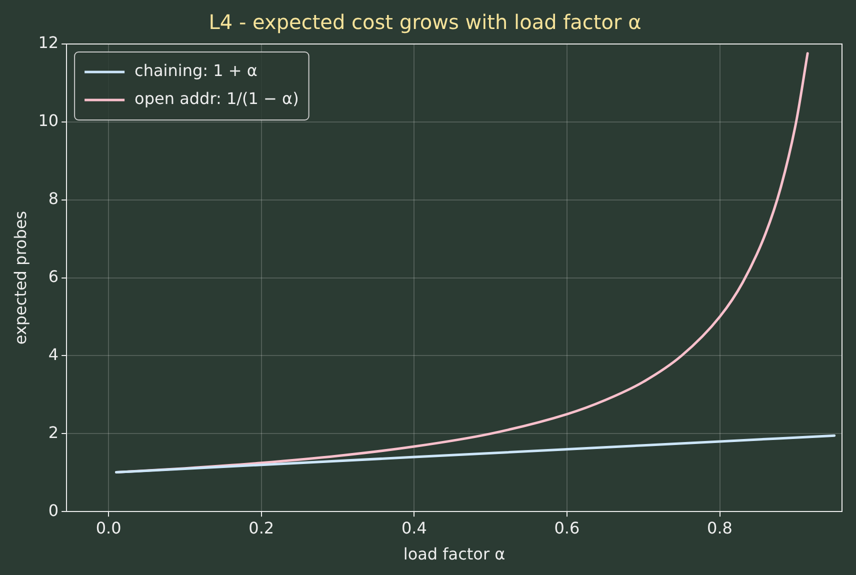 The height and width of the screenshot is (575, 856). I want to click on x-axis-title: load factor α, so click(454, 554).